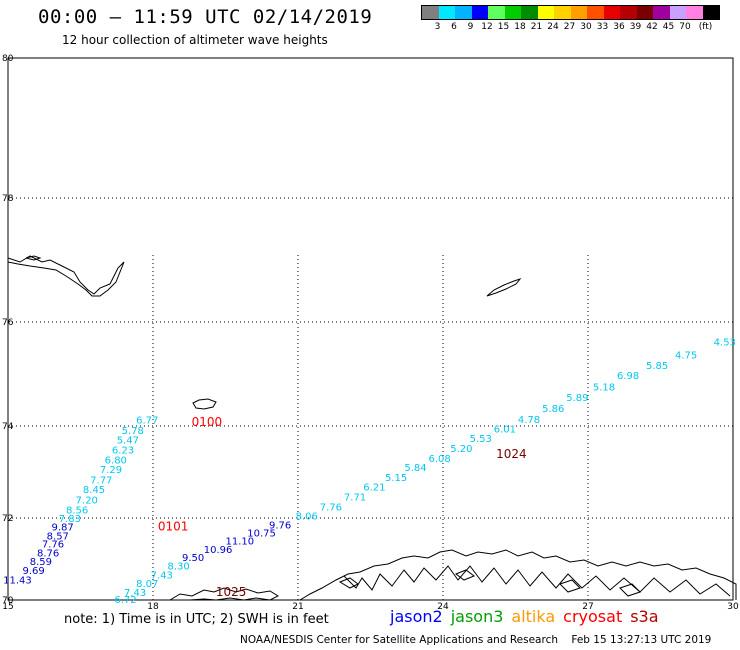 The image size is (740, 650). What do you see at coordinates (355, 498) in the screenshot?
I see `wave-height-value: 7.71` at bounding box center [355, 498].